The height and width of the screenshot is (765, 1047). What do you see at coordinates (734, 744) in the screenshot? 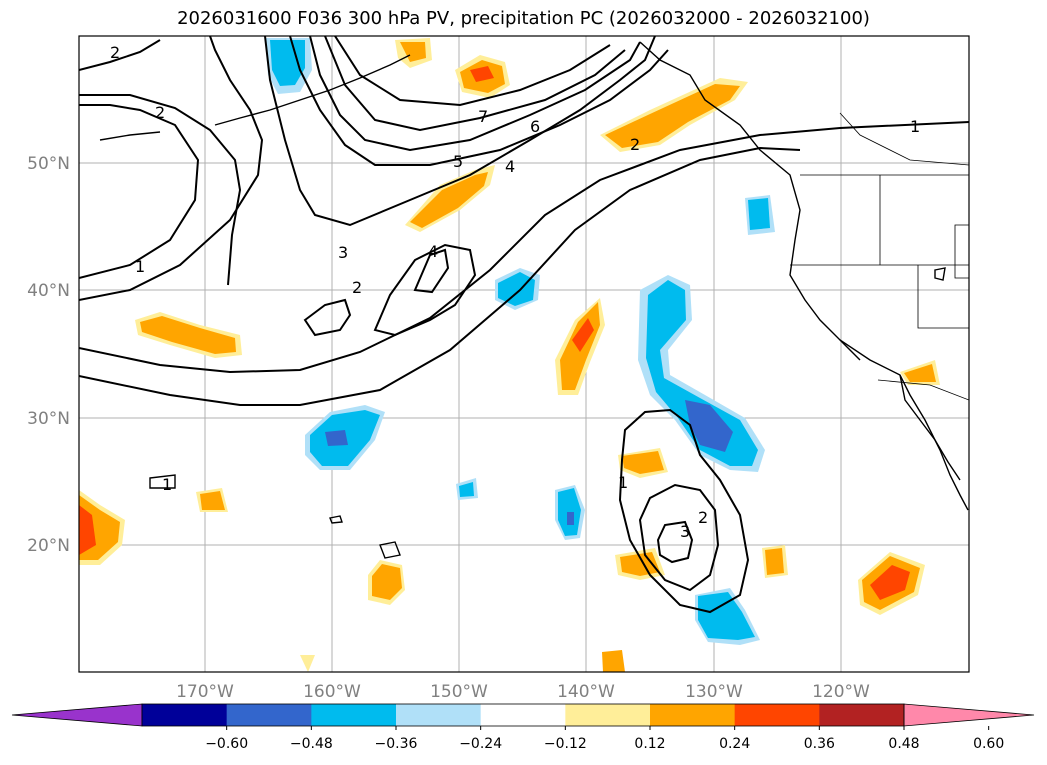
I see `colorbar-tick-label: 0.24` at bounding box center [734, 744].